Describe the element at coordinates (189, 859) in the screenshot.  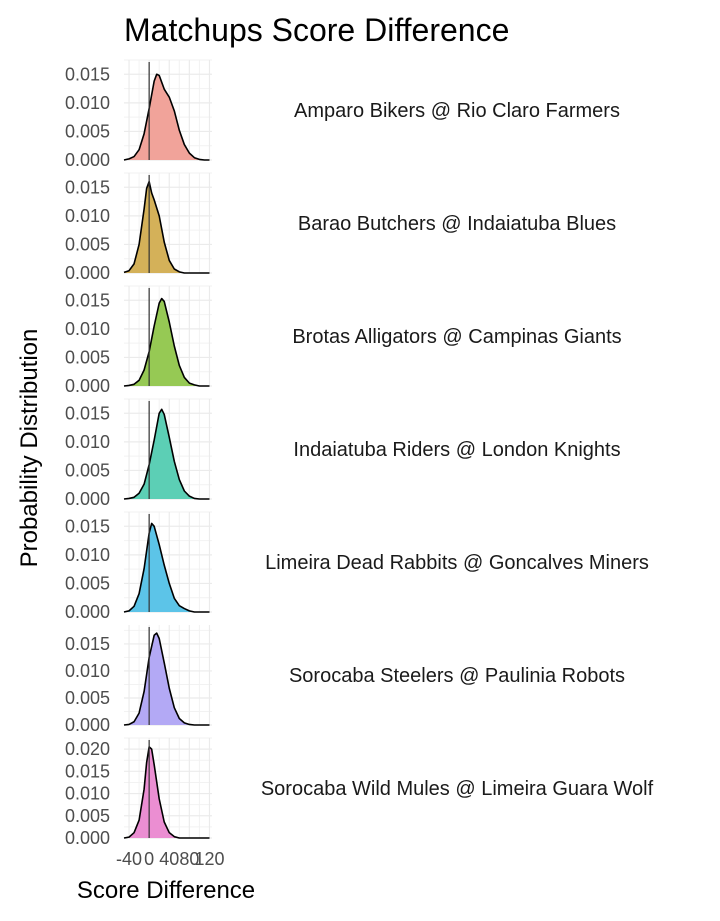
I see `x-tick-label: 80` at that location.